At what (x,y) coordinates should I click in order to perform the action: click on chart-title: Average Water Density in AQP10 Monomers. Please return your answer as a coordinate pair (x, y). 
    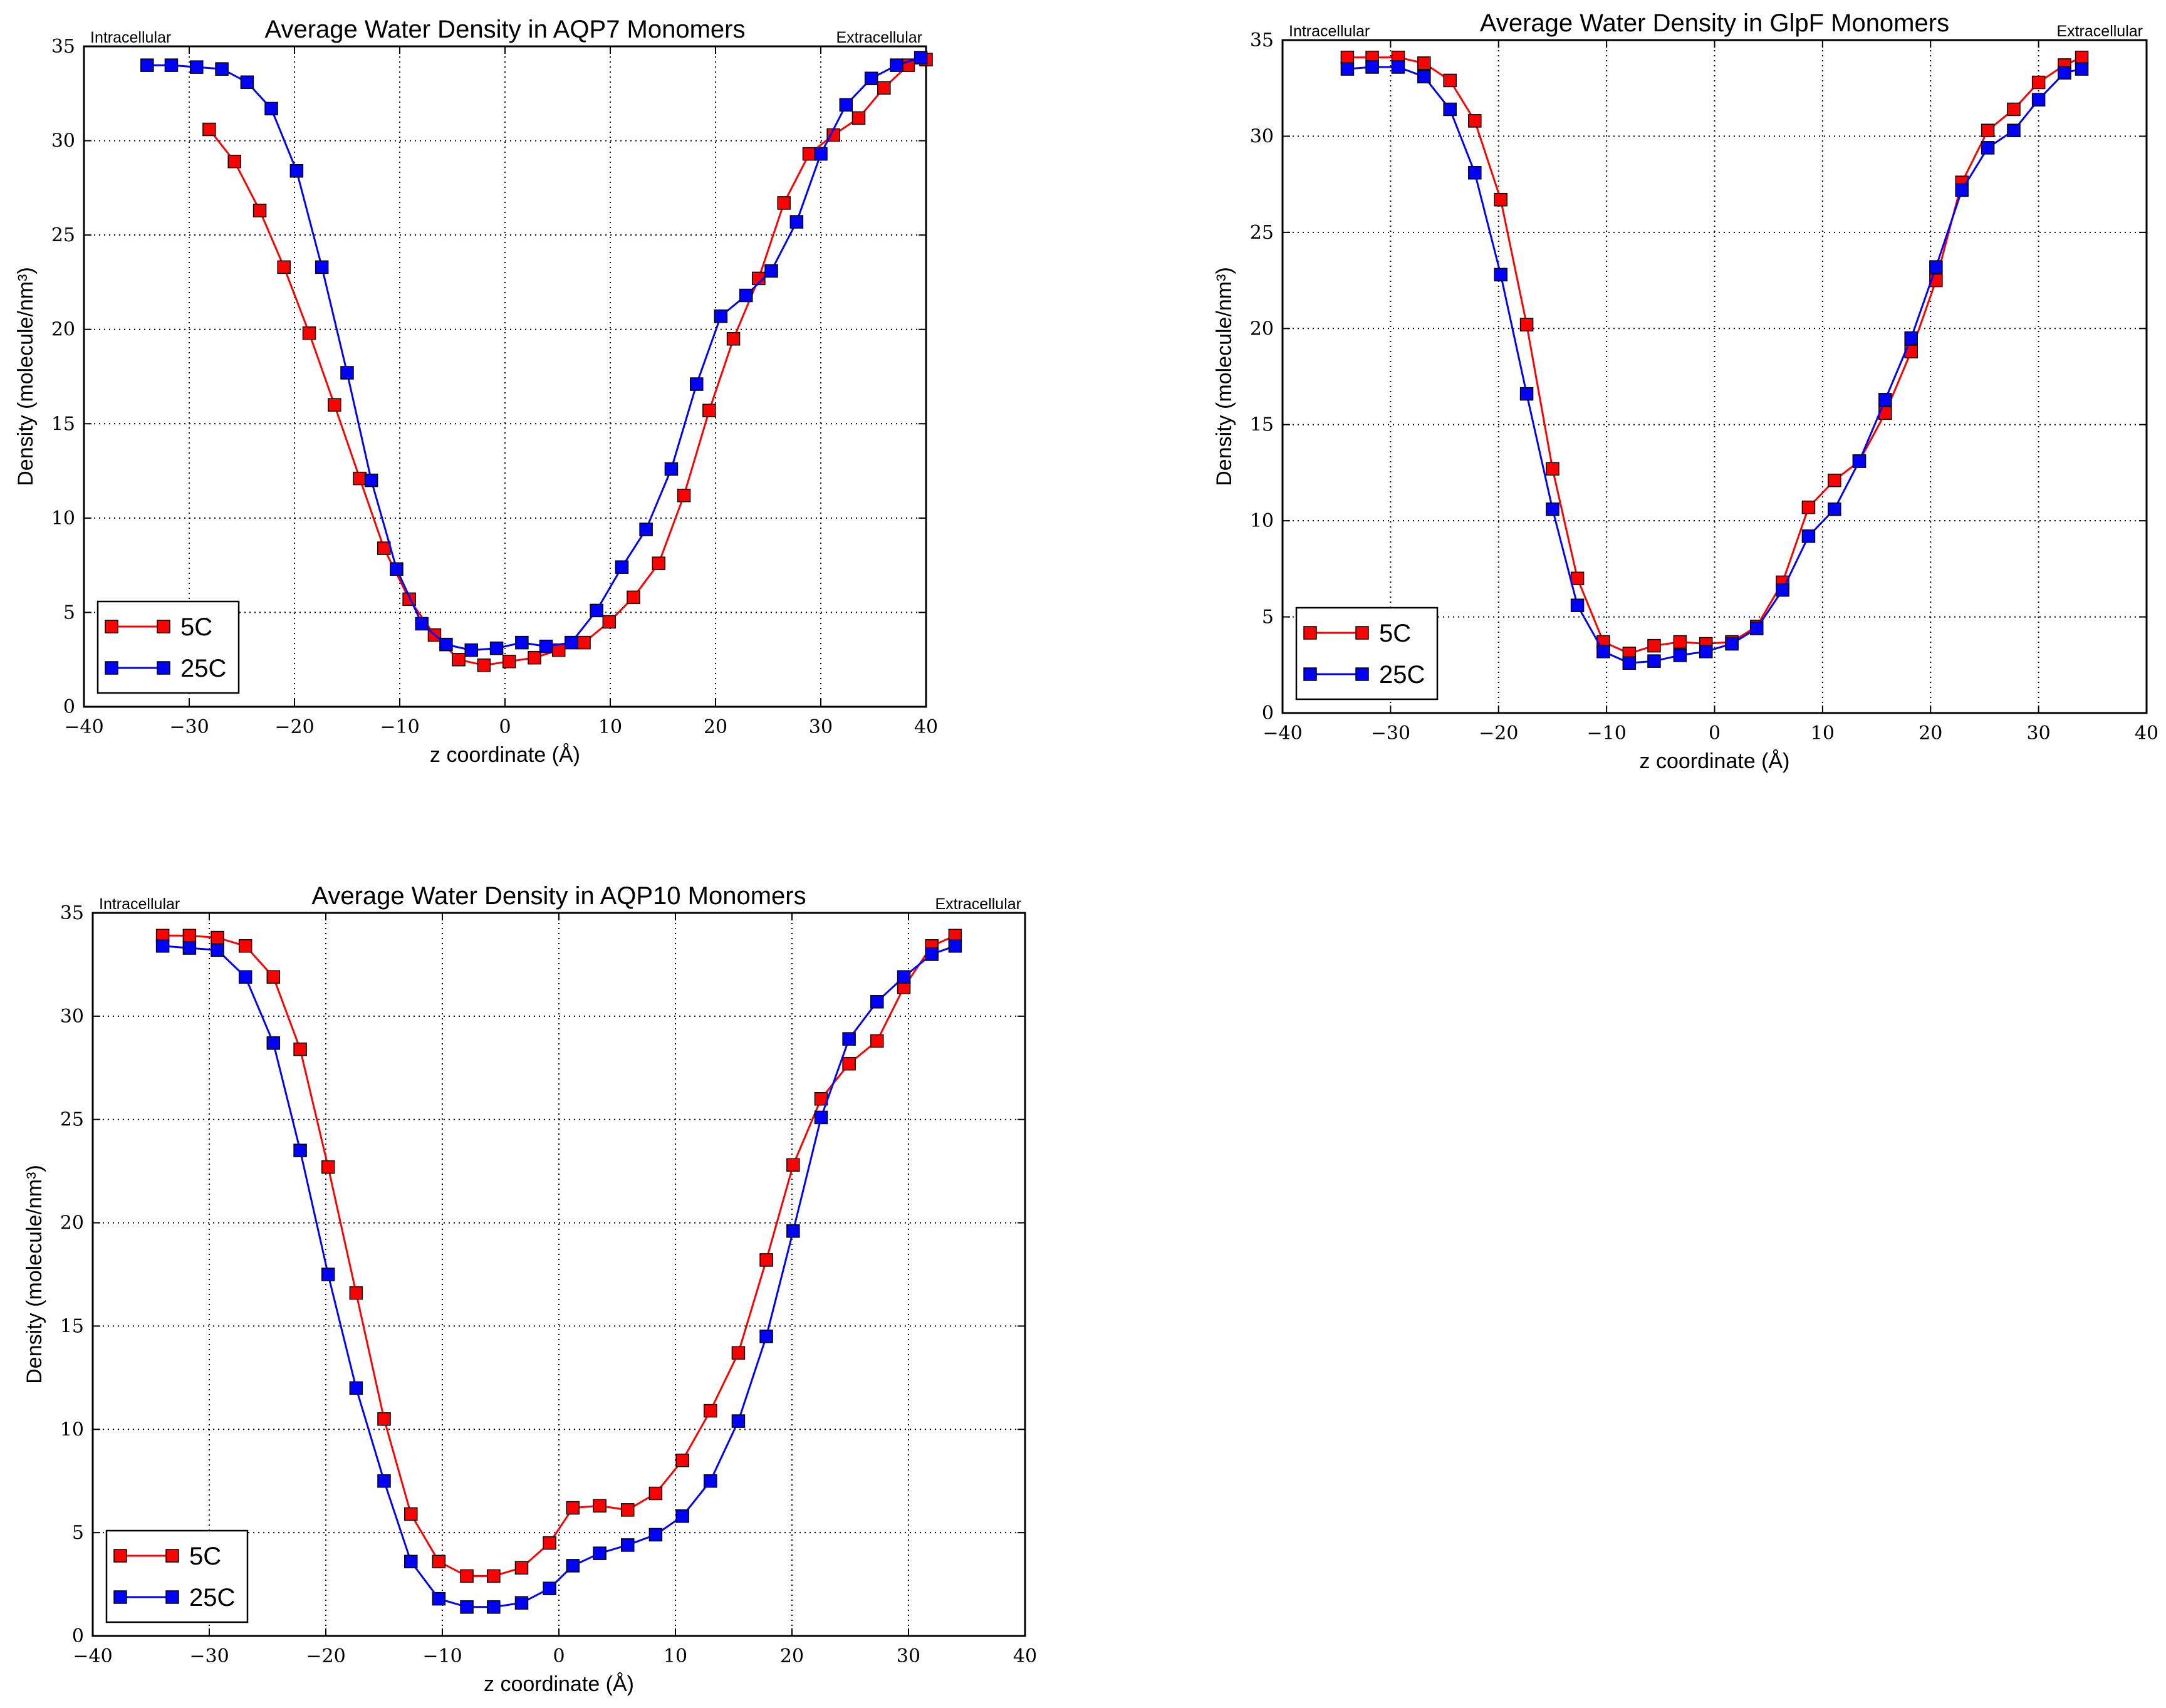
    Looking at the image, I should click on (558, 896).